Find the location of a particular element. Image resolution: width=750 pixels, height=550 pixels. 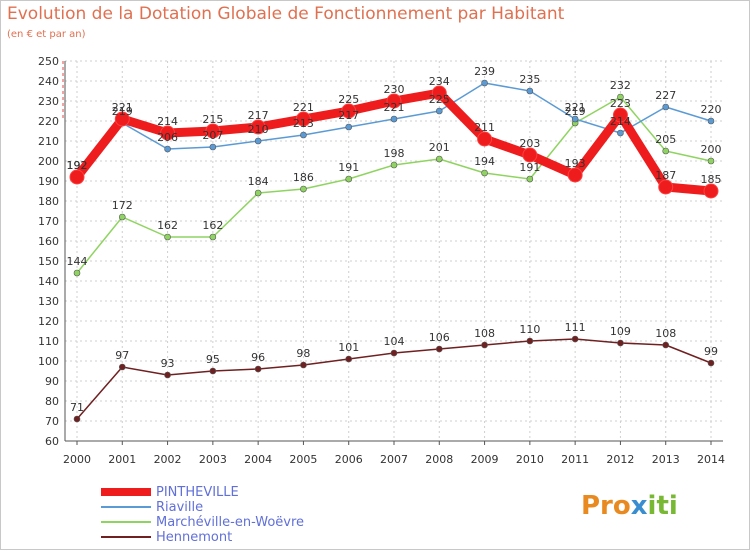

data-label: 219 is located at coordinates (122, 111).